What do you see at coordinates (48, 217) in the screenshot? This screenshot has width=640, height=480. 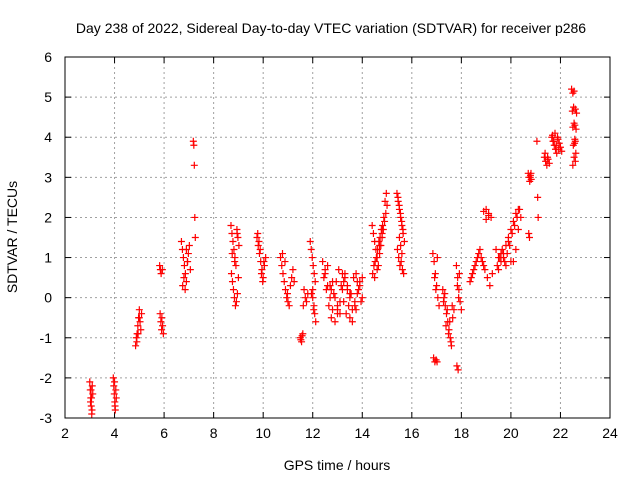 I see `y-tick-label: 2` at bounding box center [48, 217].